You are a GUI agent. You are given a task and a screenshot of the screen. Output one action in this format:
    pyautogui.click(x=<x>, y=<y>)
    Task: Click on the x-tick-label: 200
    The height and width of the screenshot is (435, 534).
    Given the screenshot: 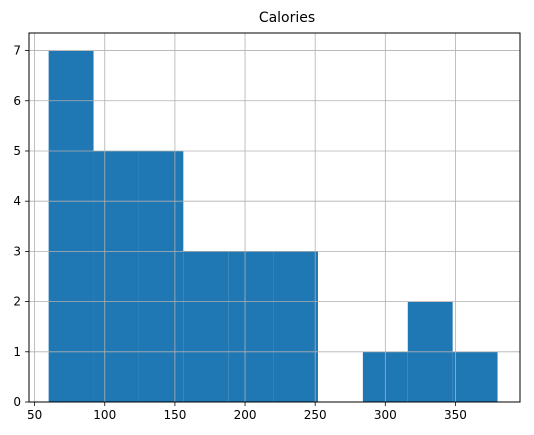 What is the action you would take?
    pyautogui.click(x=245, y=415)
    